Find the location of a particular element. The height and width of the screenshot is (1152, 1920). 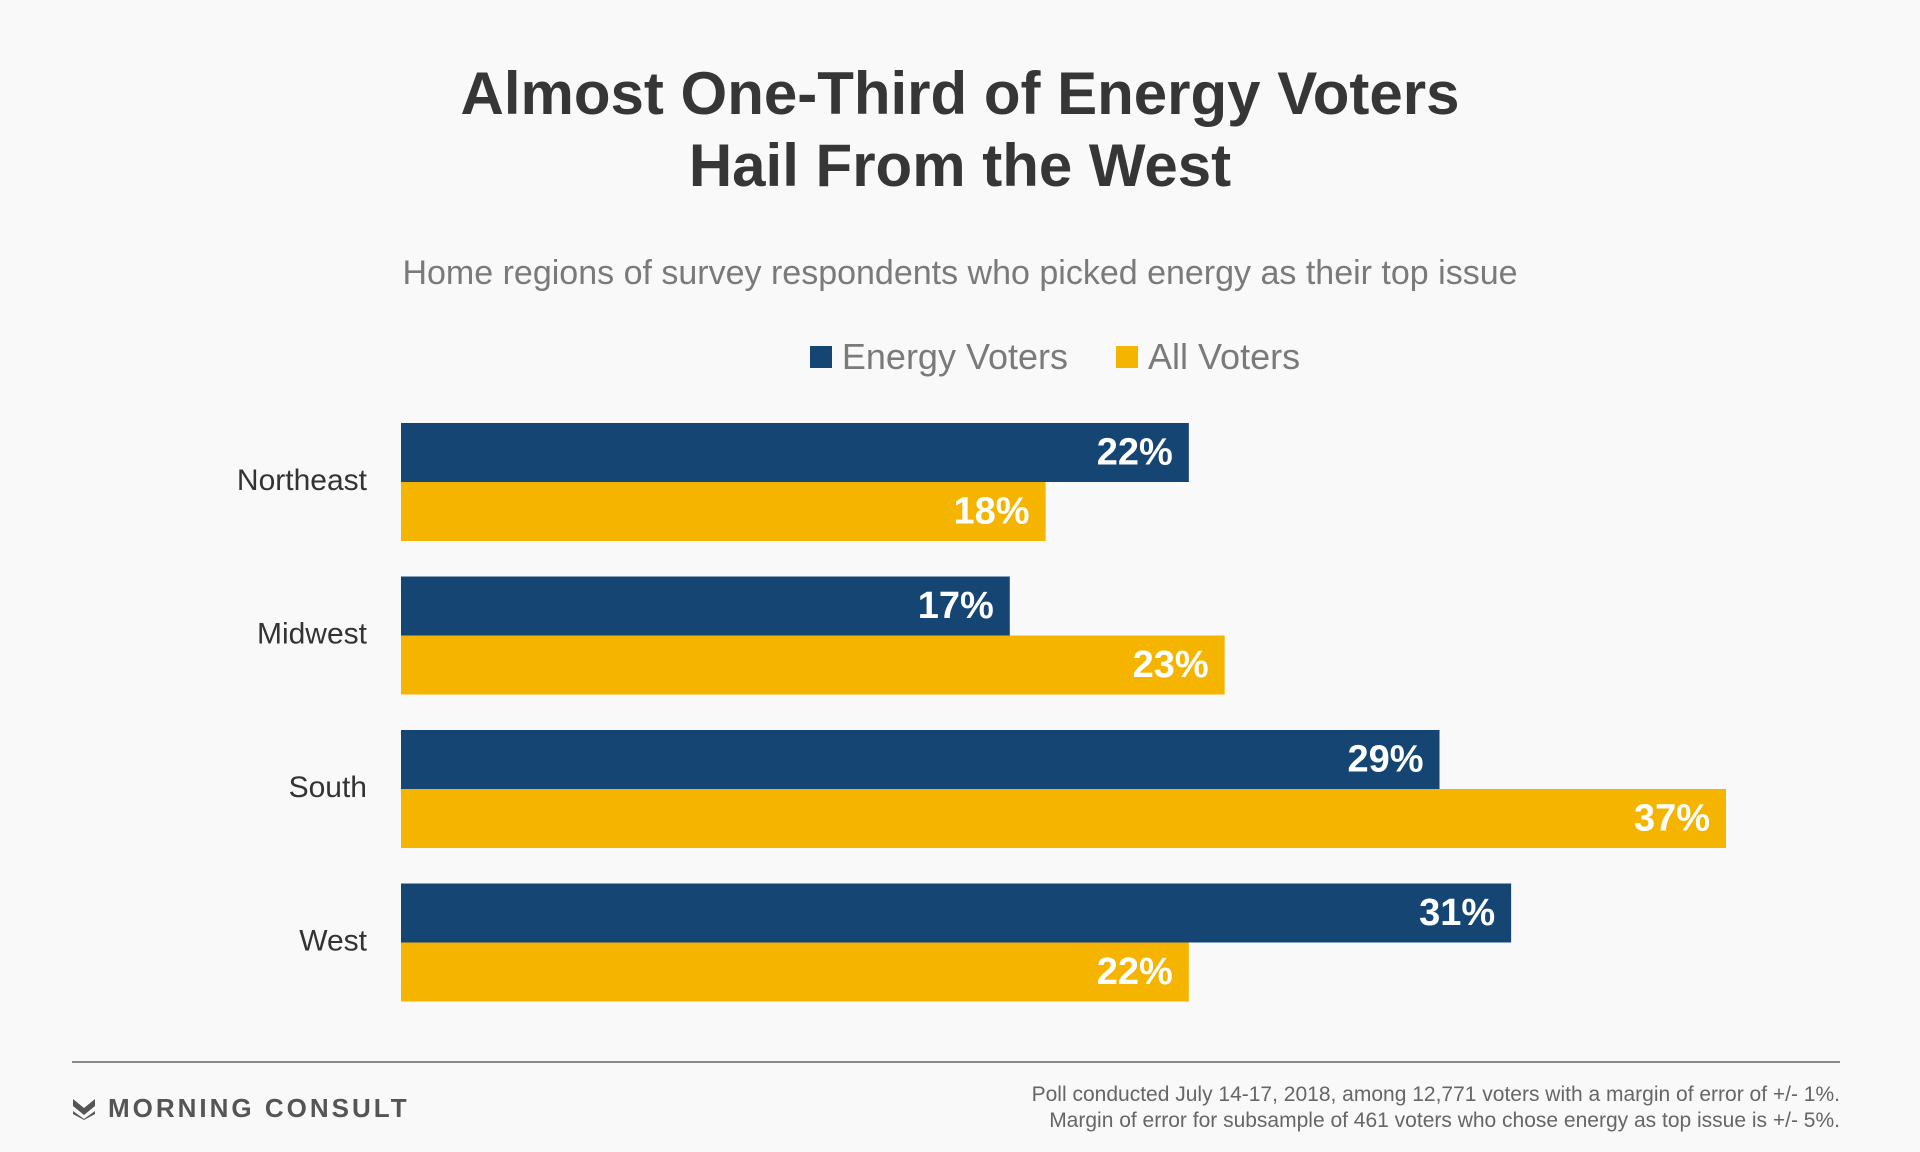

legend-swatch-energy-voters is located at coordinates (820, 357).